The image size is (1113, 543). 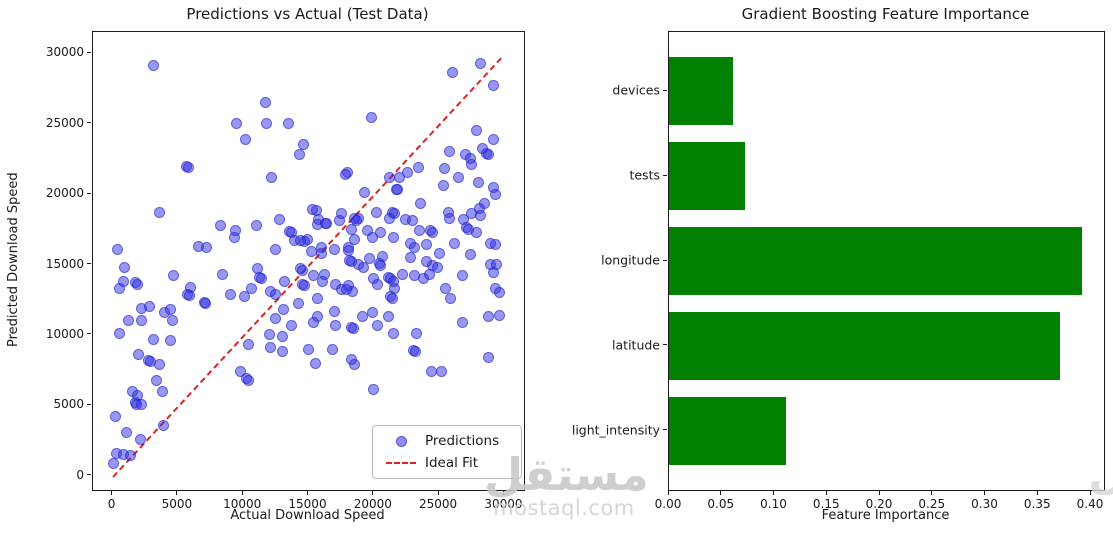 I want to click on y-tick-label: 5000, so click(x=68, y=404).